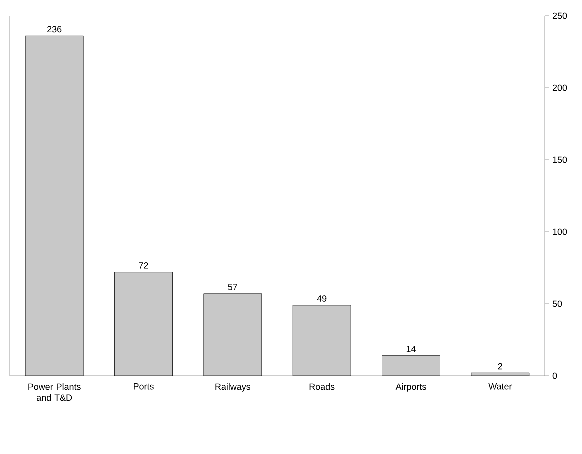  I want to click on y-tick-label: 250, so click(560, 16).